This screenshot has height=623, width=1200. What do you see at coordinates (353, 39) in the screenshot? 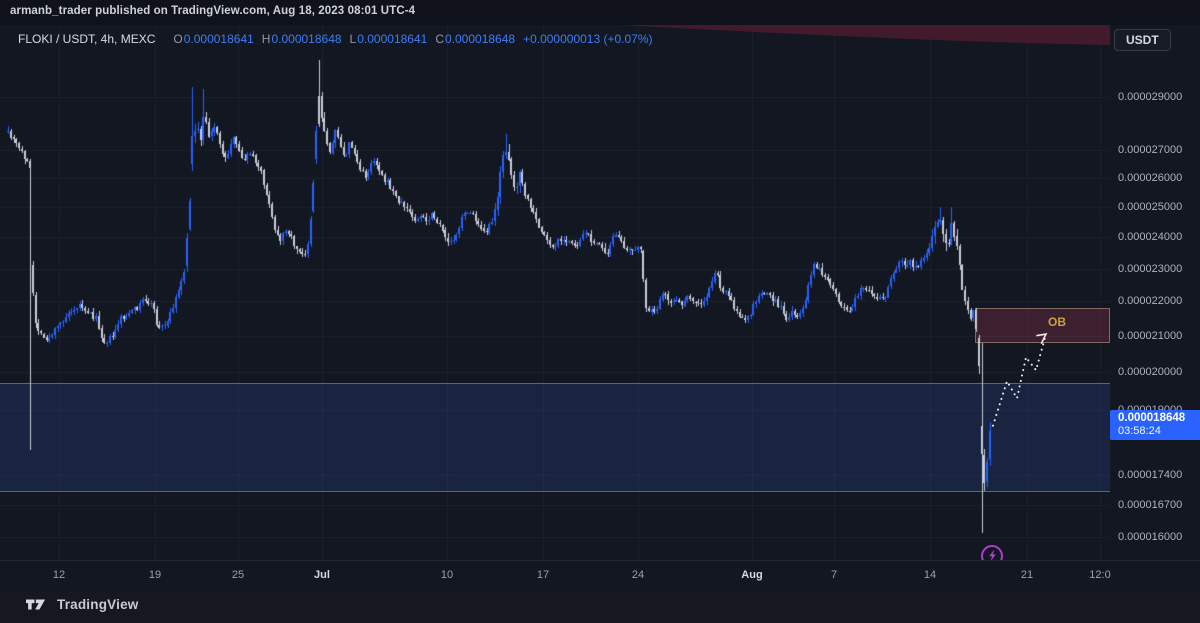
I see `low-label: L` at bounding box center [353, 39].